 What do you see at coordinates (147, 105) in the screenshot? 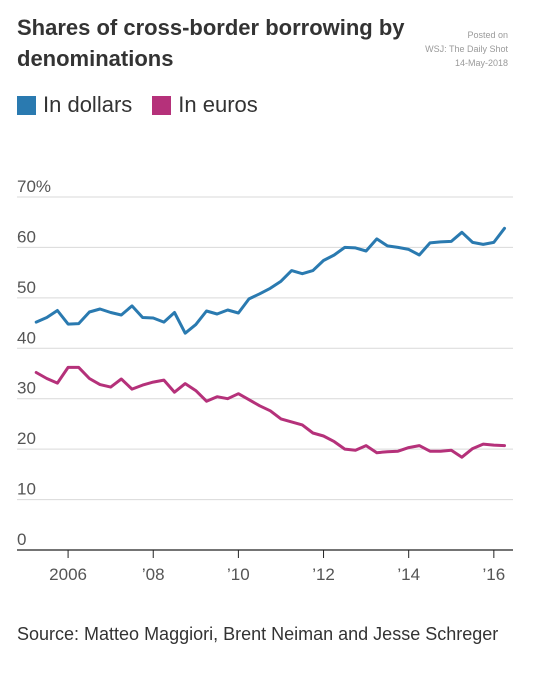
I see `chart-legend: In dollars In euros` at bounding box center [147, 105].